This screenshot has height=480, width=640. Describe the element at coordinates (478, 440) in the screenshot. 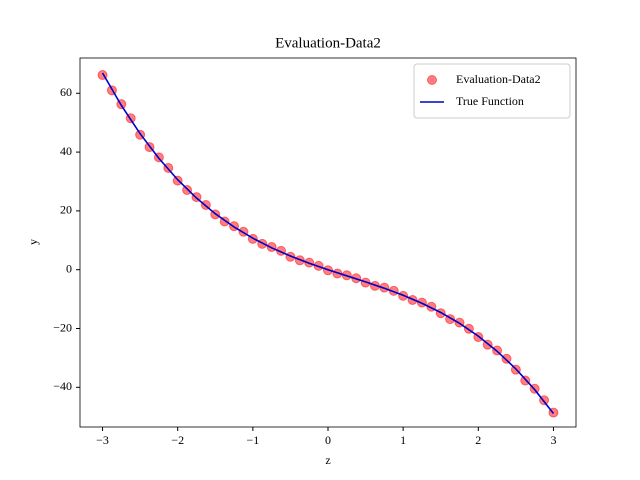

I see `x-tick-label: 2` at that location.